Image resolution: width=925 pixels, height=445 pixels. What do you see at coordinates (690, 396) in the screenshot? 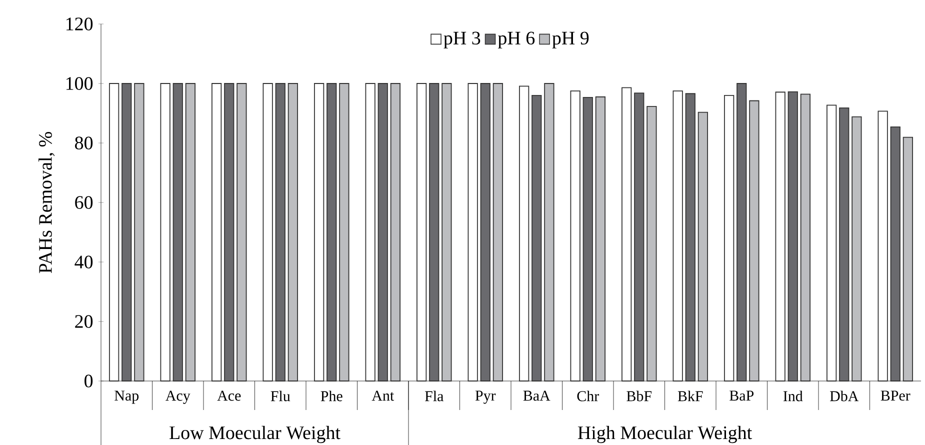
I see `x-tick-label: BkF` at bounding box center [690, 396].